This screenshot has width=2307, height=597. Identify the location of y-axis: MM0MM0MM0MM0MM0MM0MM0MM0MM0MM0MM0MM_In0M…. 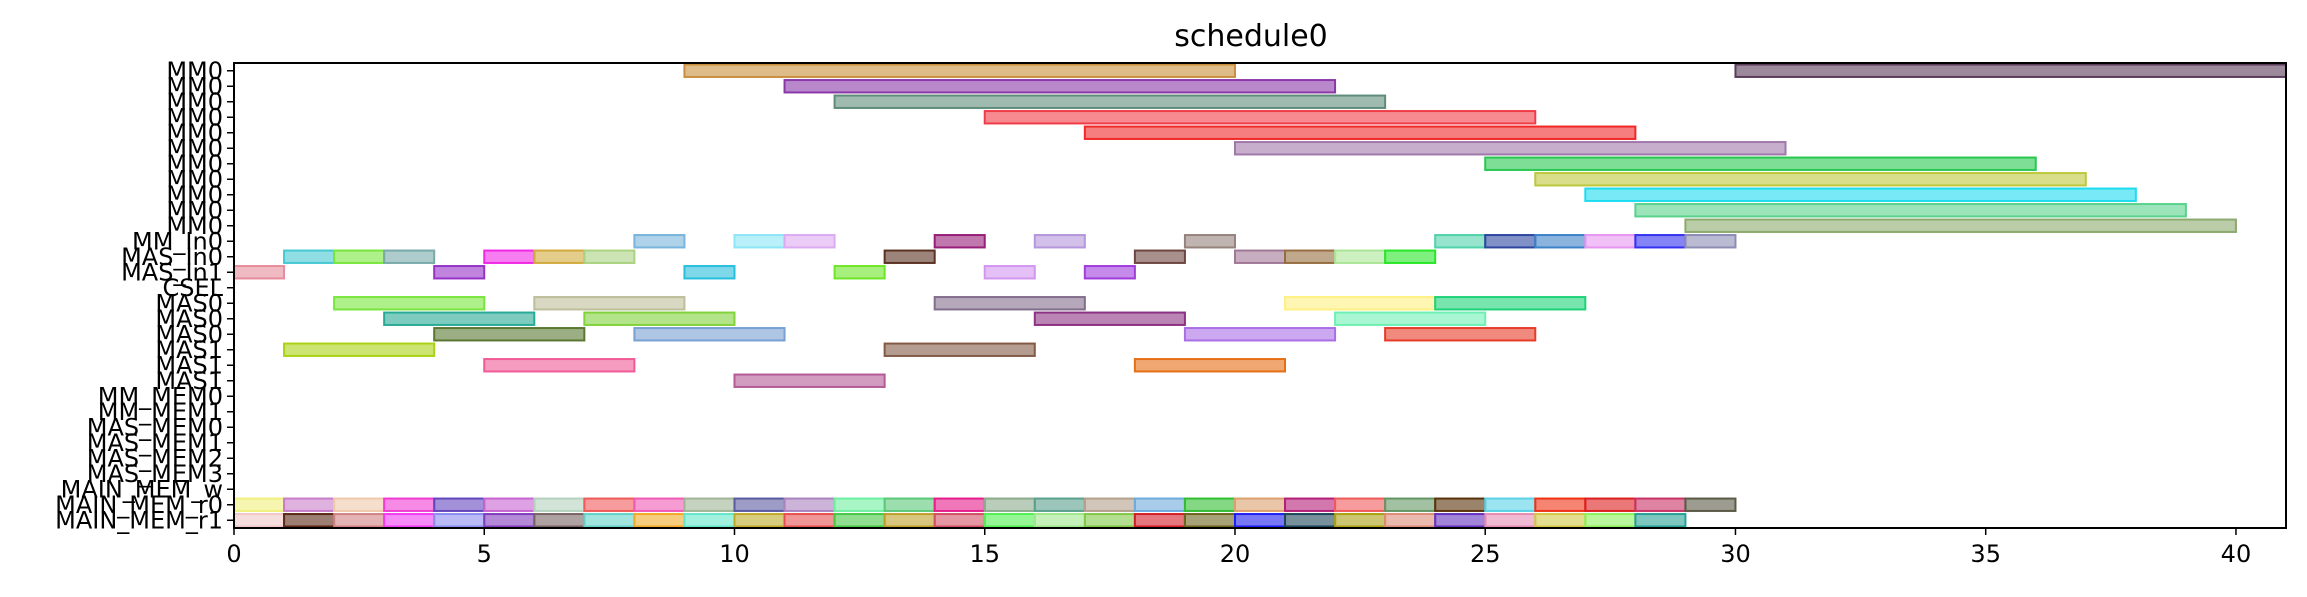
(144, 295).